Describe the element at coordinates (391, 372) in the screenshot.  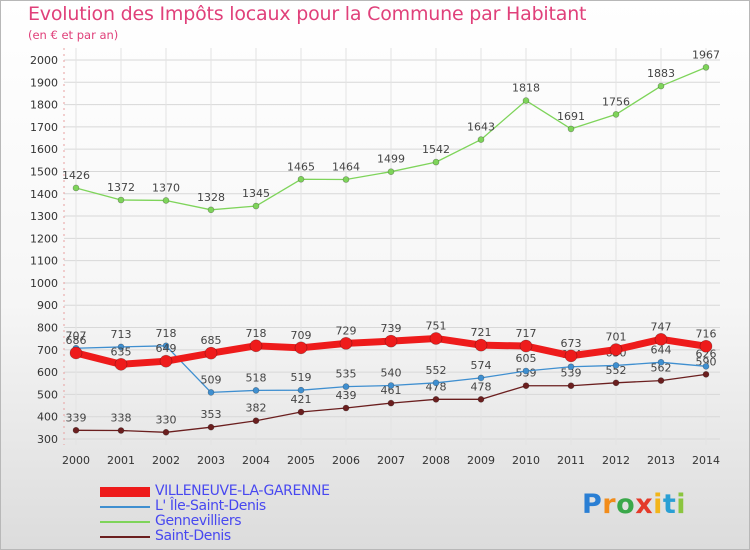
I see `data-label-l-le-saint-denis: 540` at that location.